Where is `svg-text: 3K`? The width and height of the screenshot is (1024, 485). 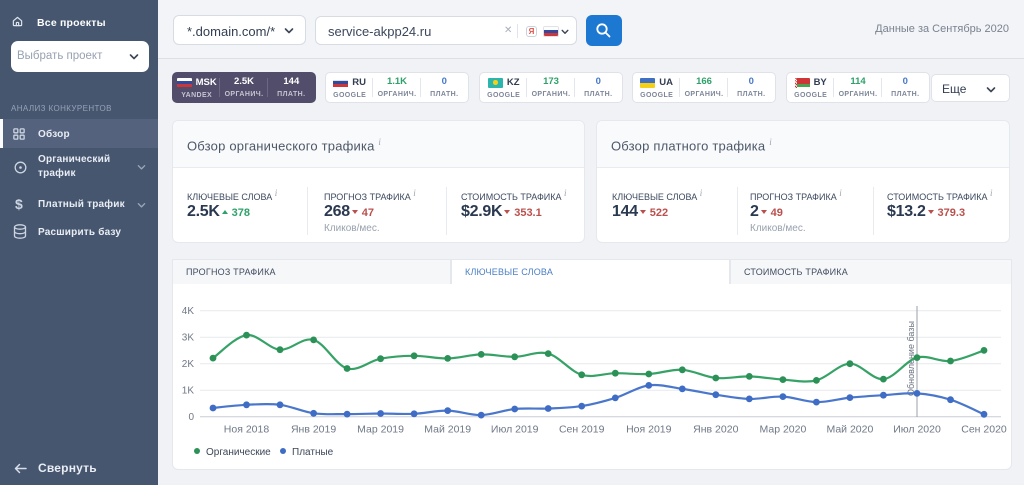 svg-text: 3K is located at coordinates (188, 338).